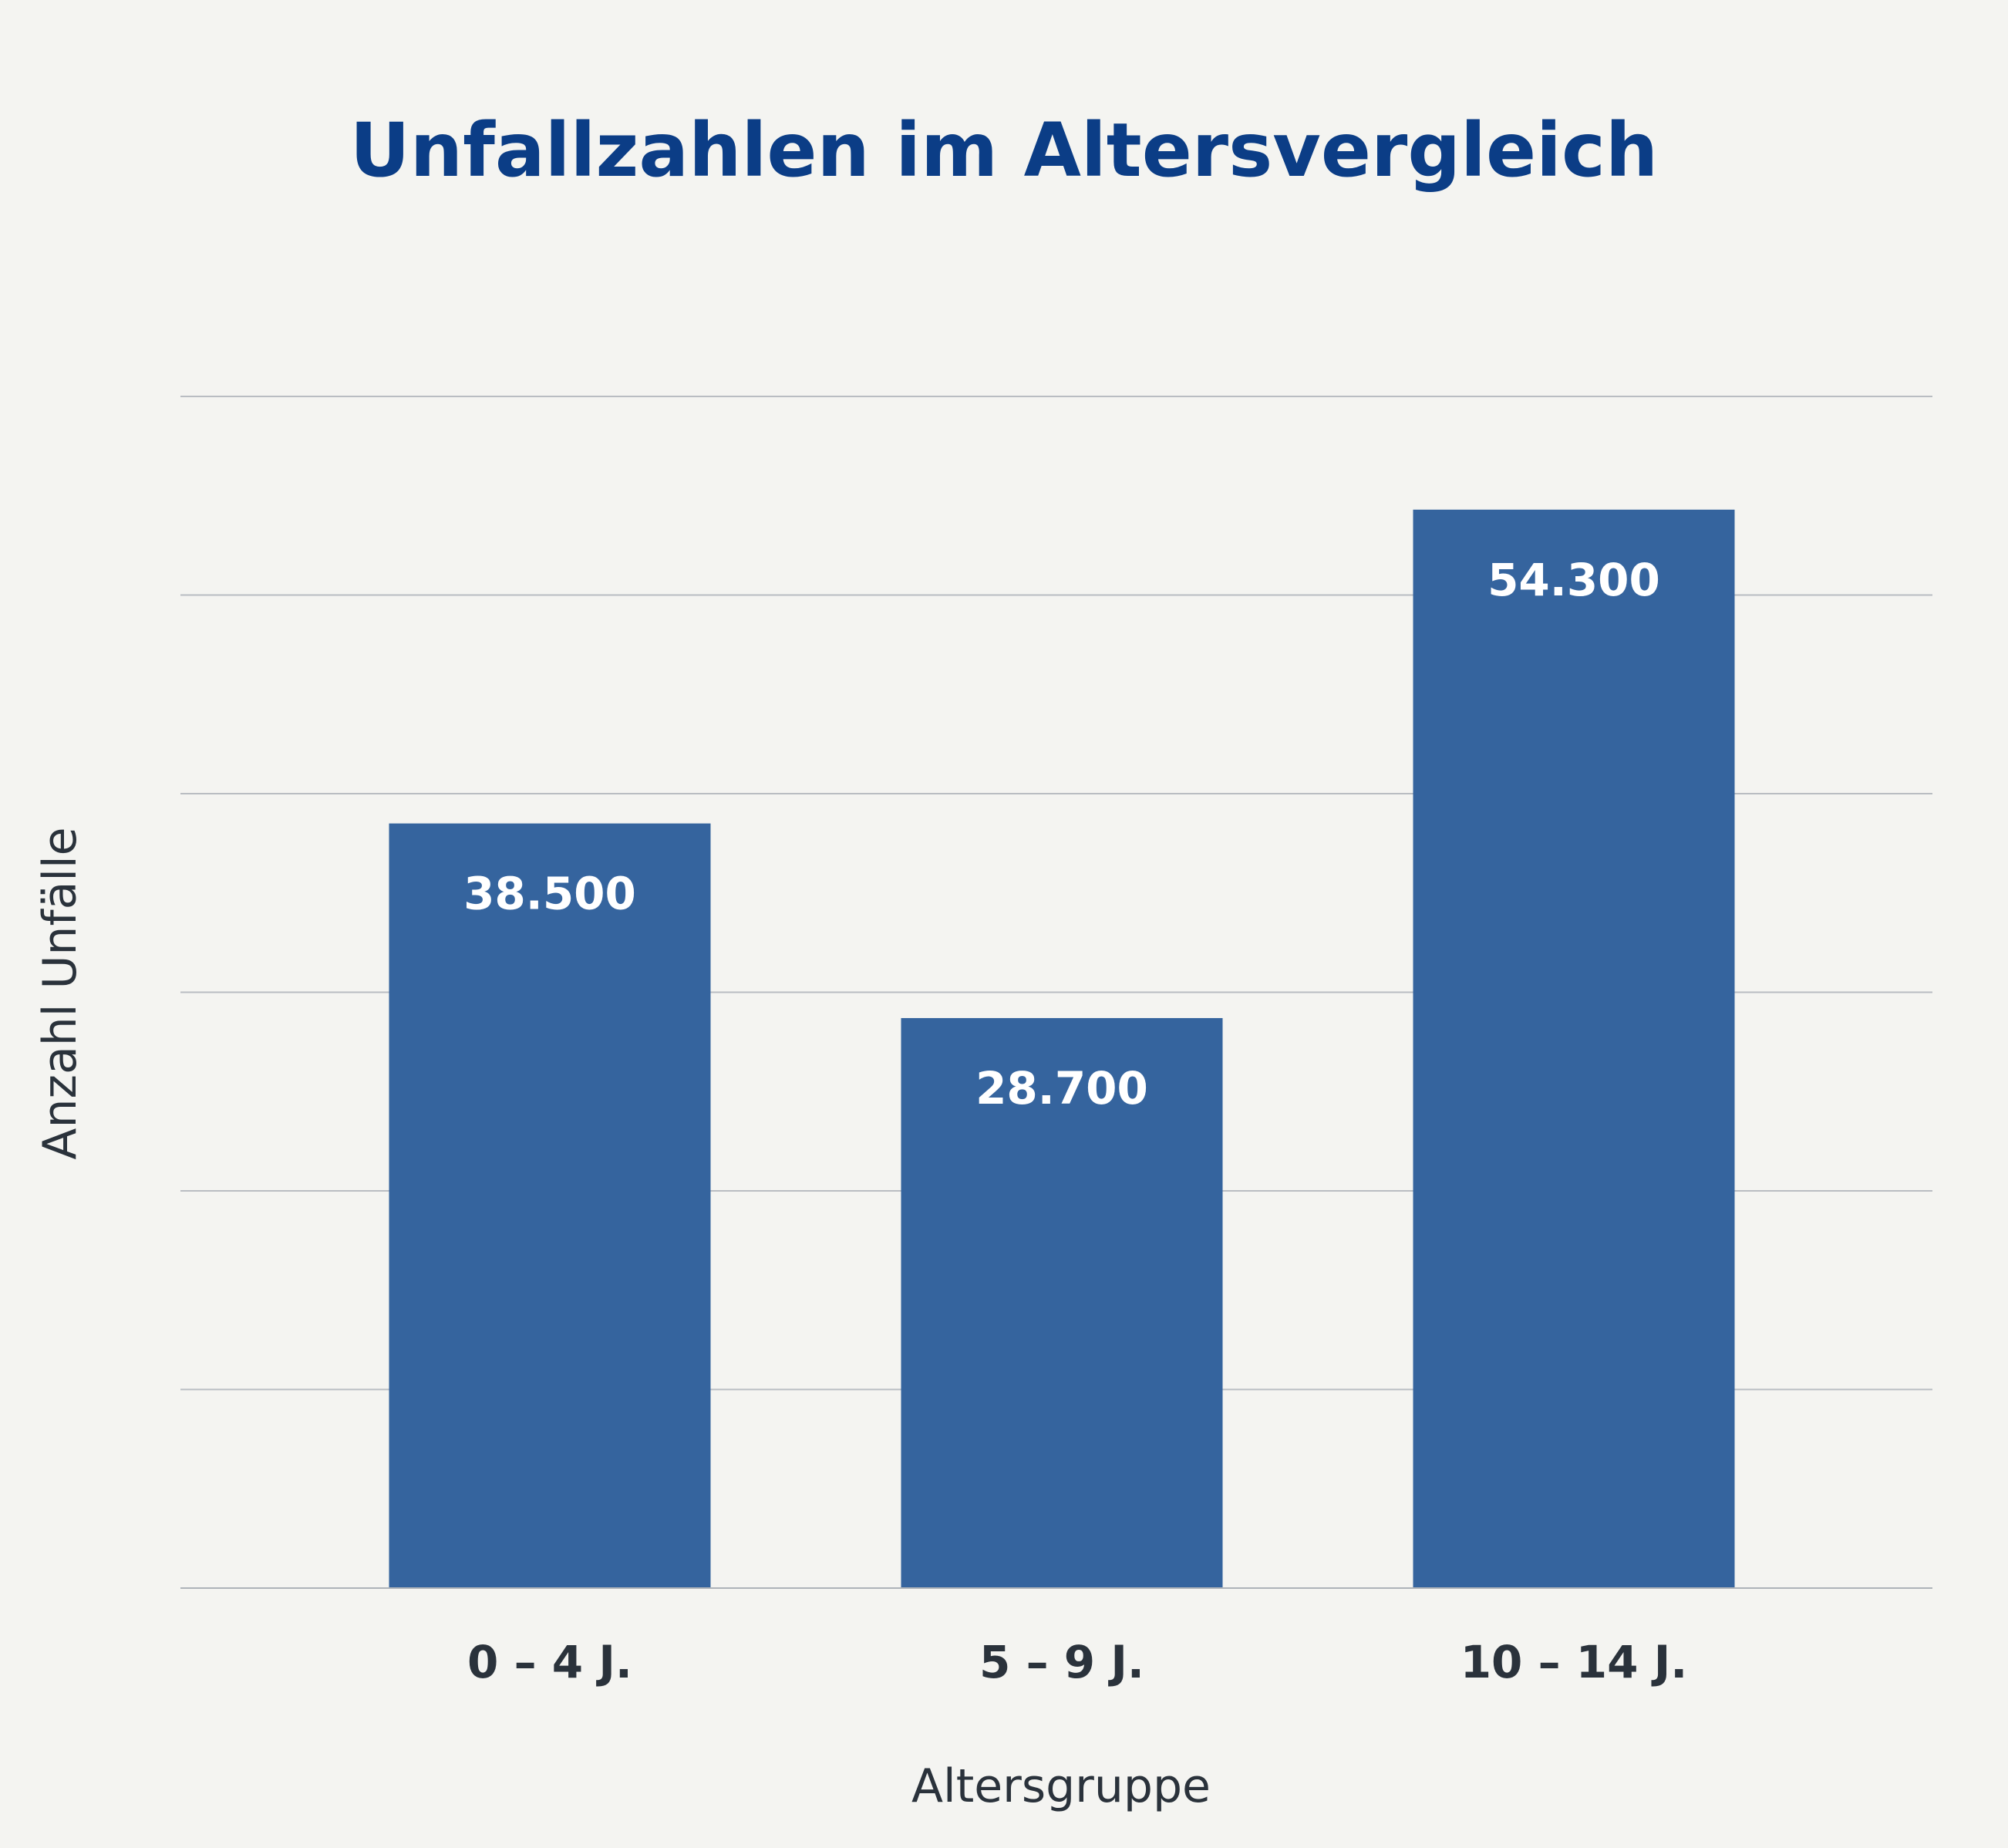  I want to click on x-tick-label: 5 – 9 J., so click(1061, 1662).